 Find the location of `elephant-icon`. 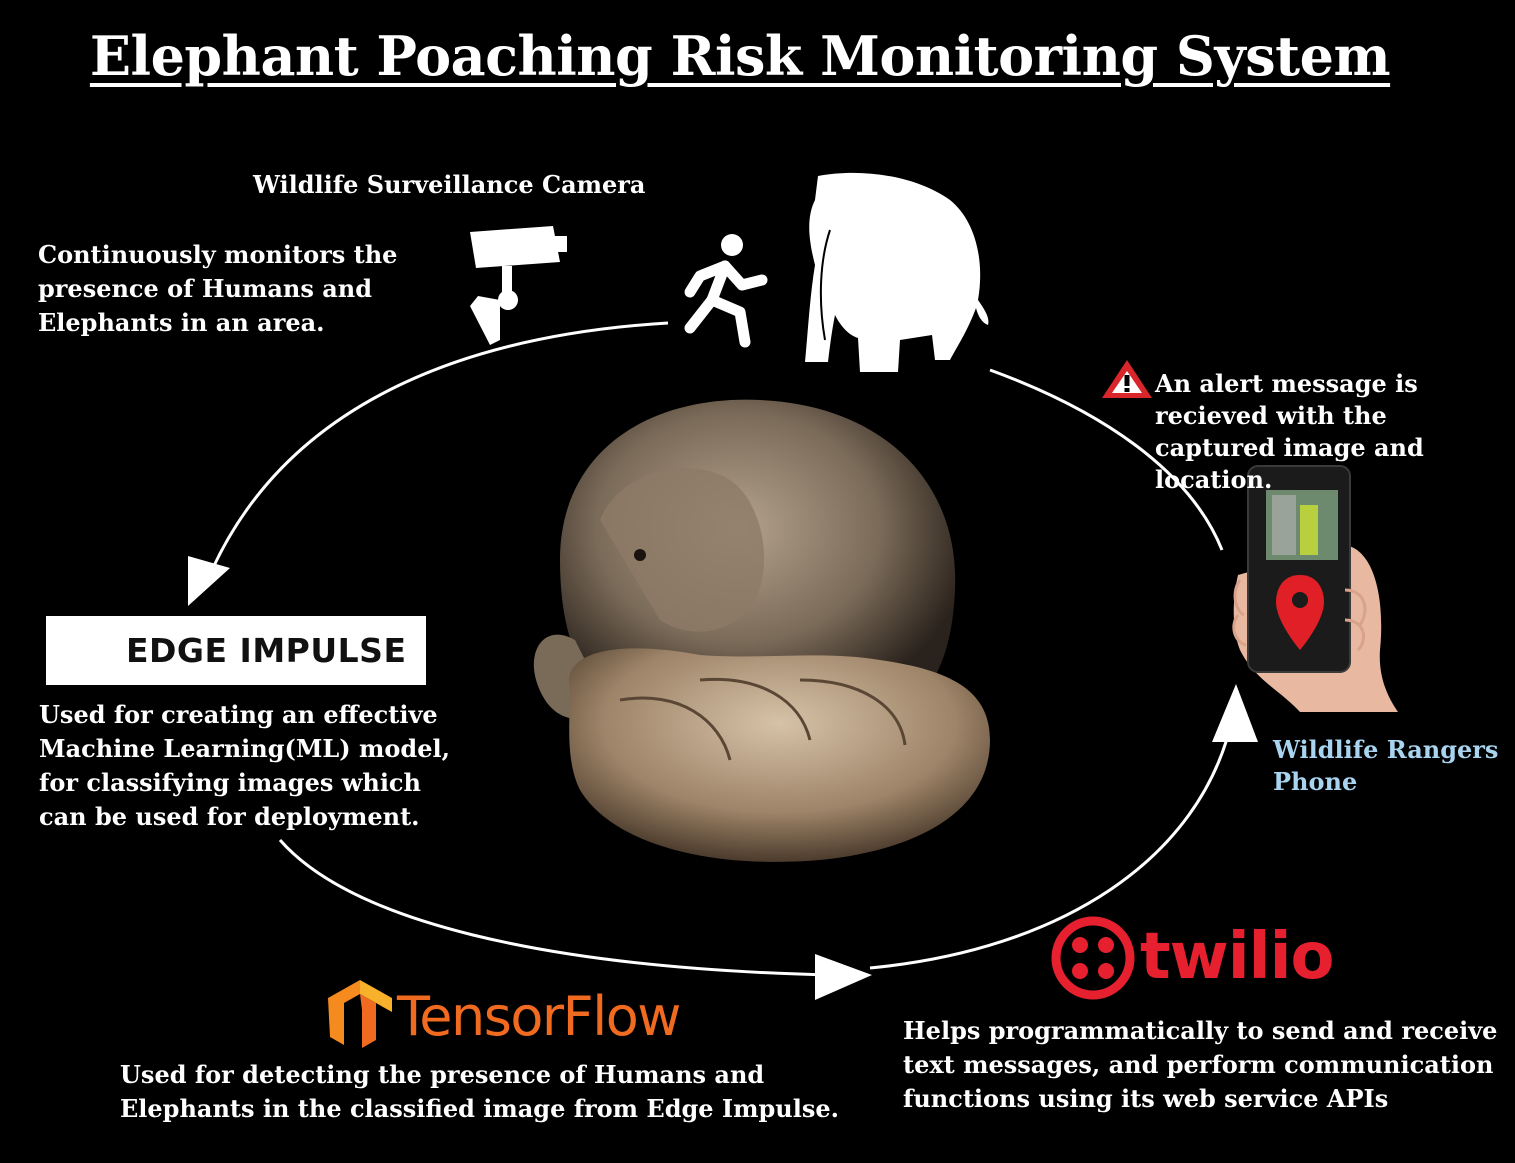

elephant-icon is located at coordinates (897, 272).